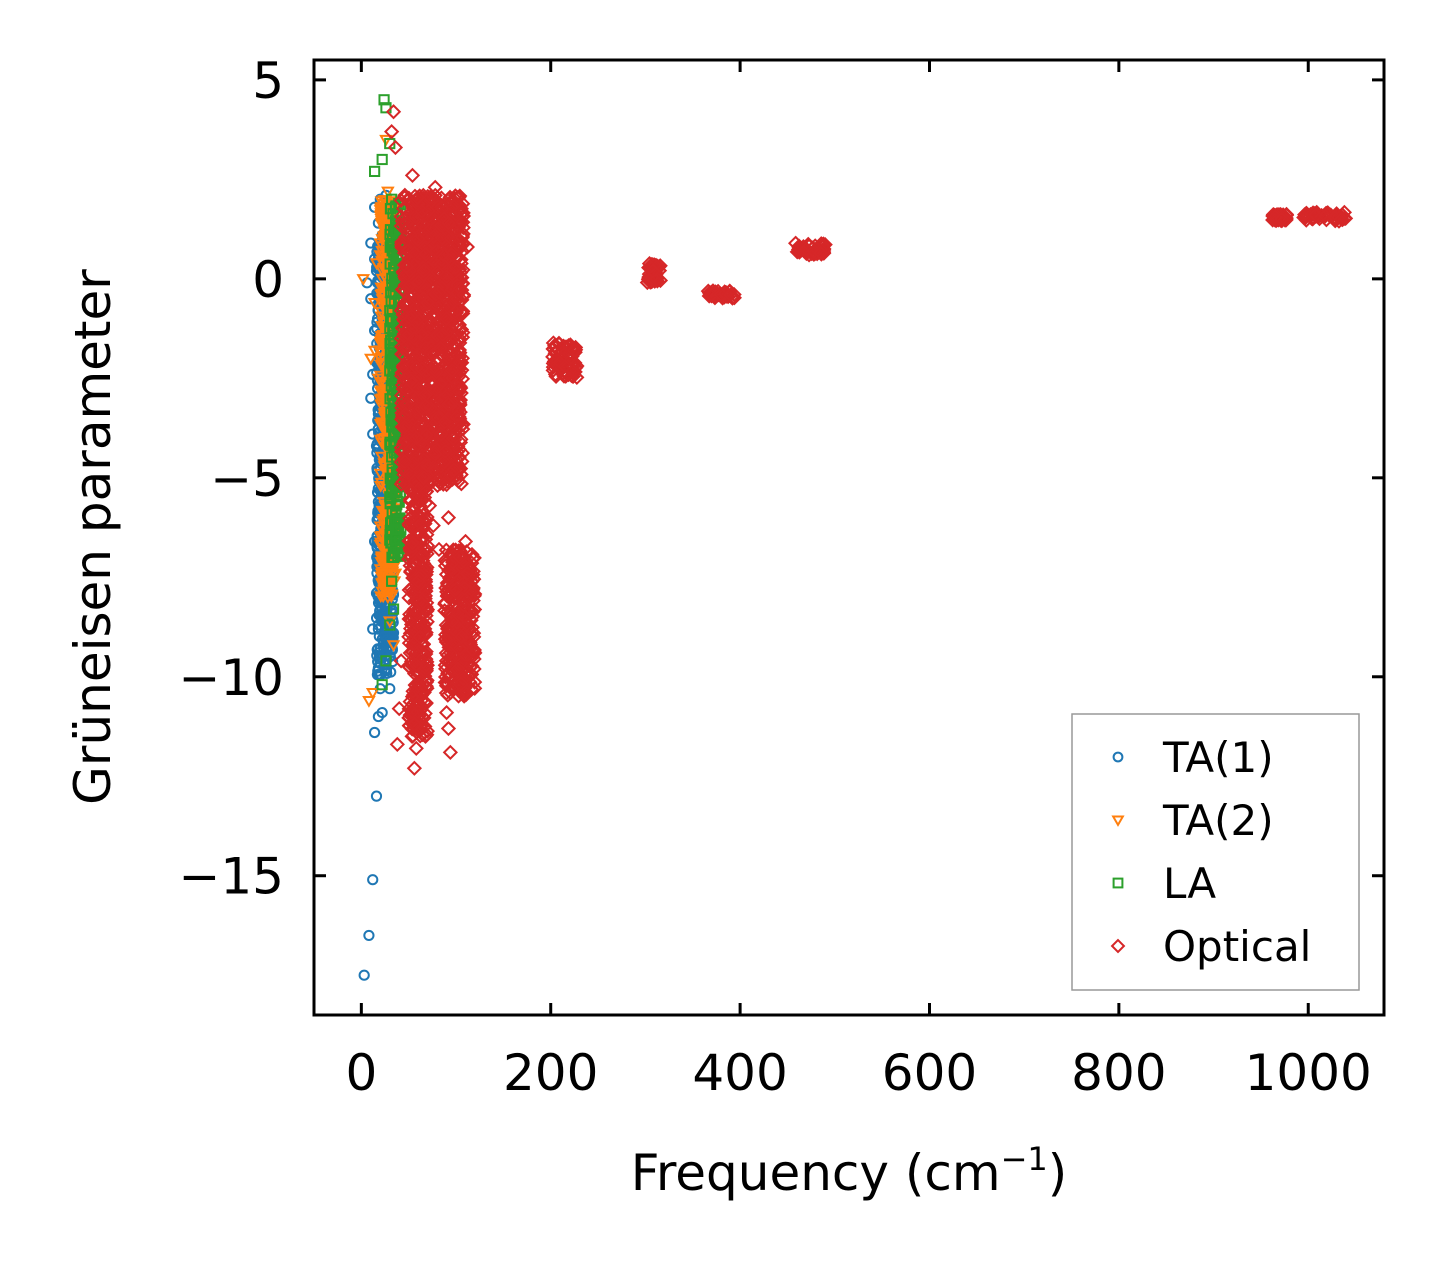 The width and height of the screenshot is (1443, 1264). Describe the element at coordinates (378, 629) in the screenshot. I see `marker-ta-1-dense` at that location.